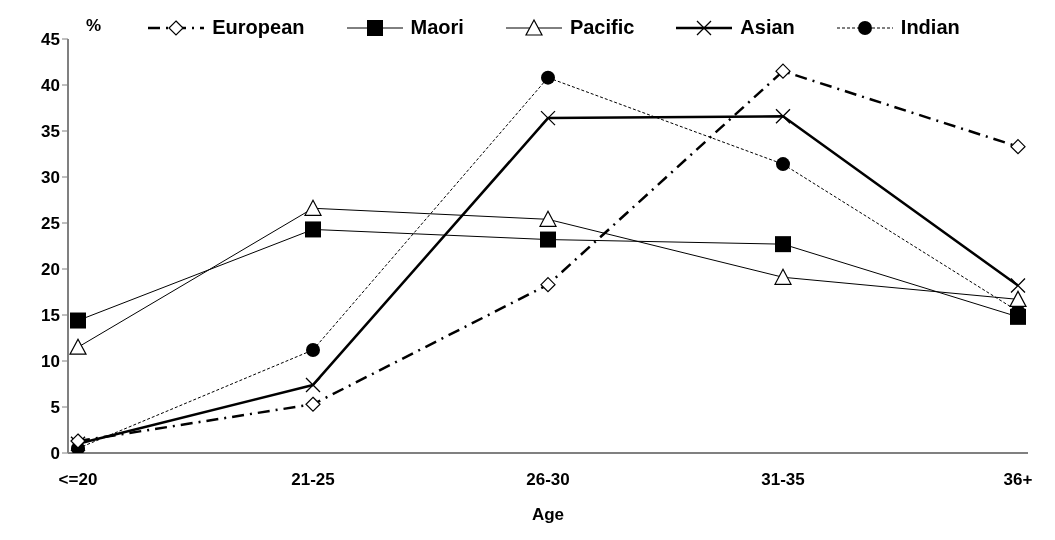 This screenshot has height=540, width=1055. What do you see at coordinates (50, 178) in the screenshot?
I see `y-tick-label: 30` at bounding box center [50, 178].